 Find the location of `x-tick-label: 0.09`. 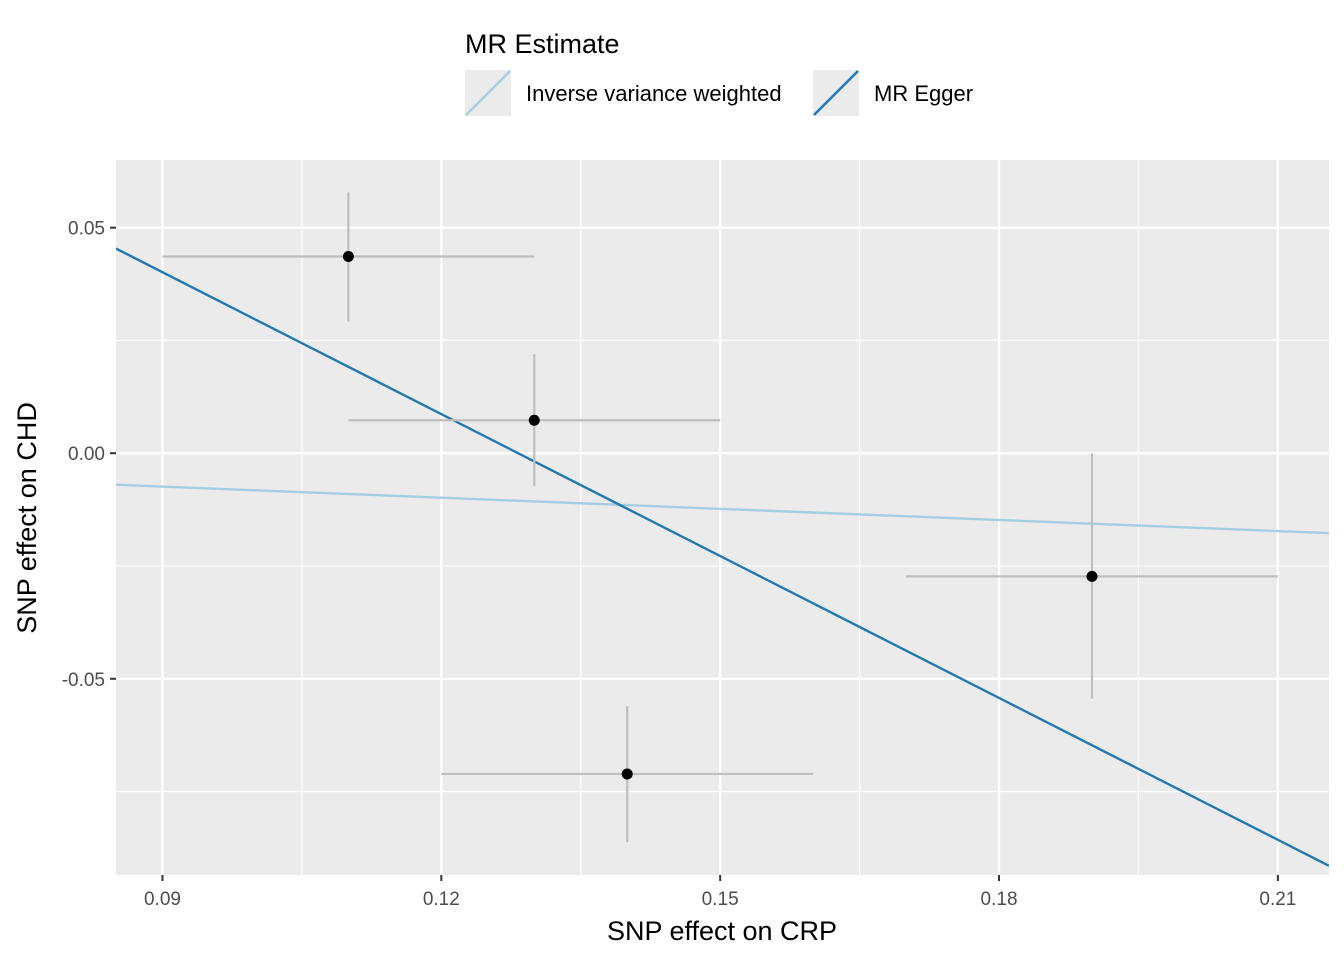

x-tick-label: 0.09 is located at coordinates (162, 899).